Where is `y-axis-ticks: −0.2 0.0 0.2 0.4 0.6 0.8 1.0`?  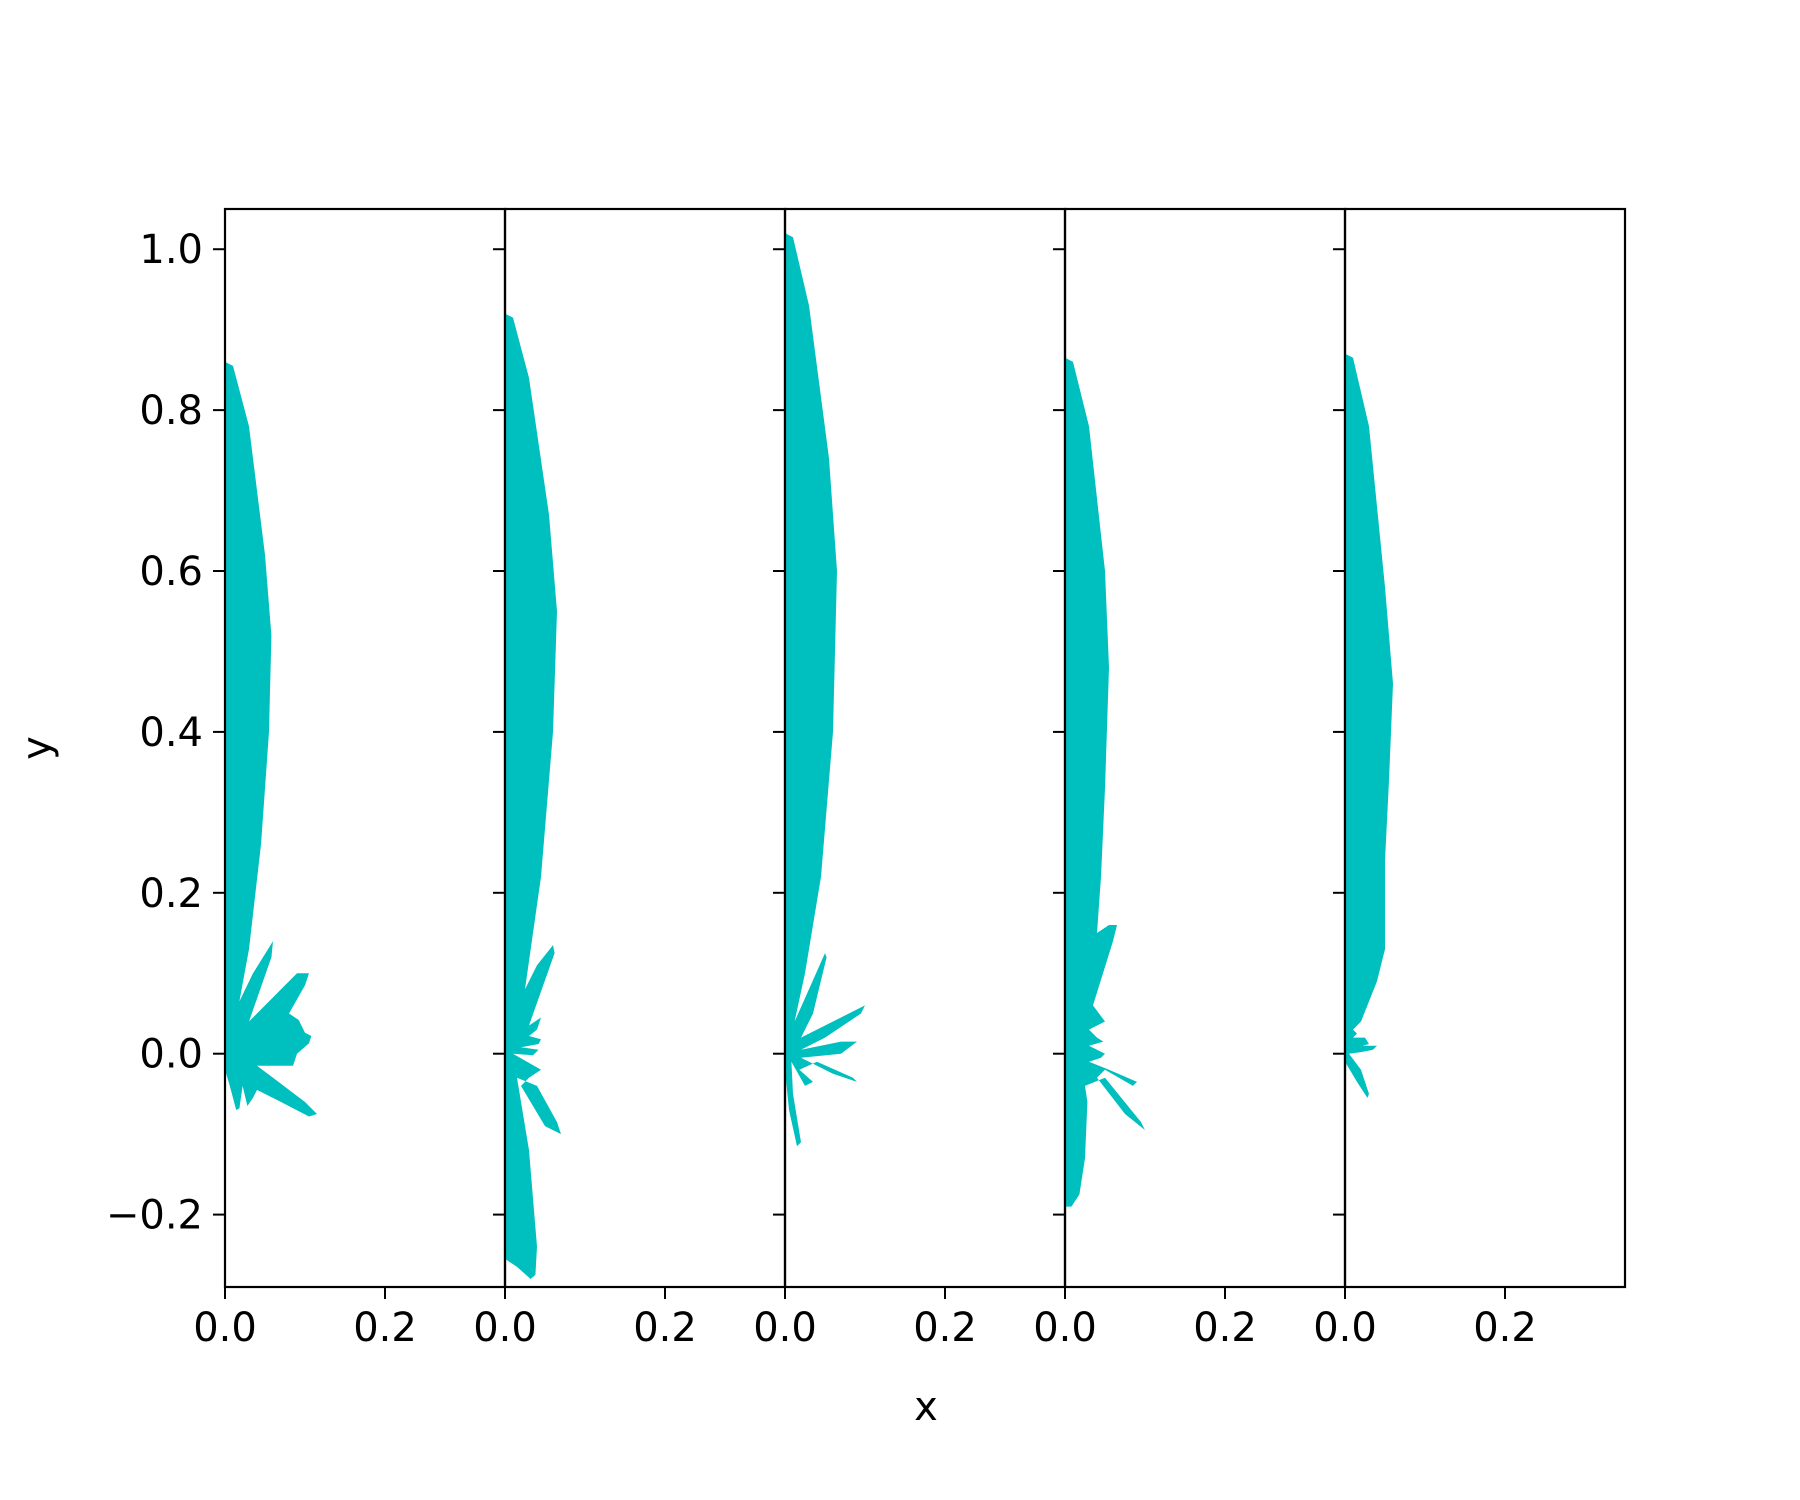
y-axis-ticks: −0.2 0.0 0.2 0.4 0.6 0.8 1.0 is located at coordinates (154, 732).